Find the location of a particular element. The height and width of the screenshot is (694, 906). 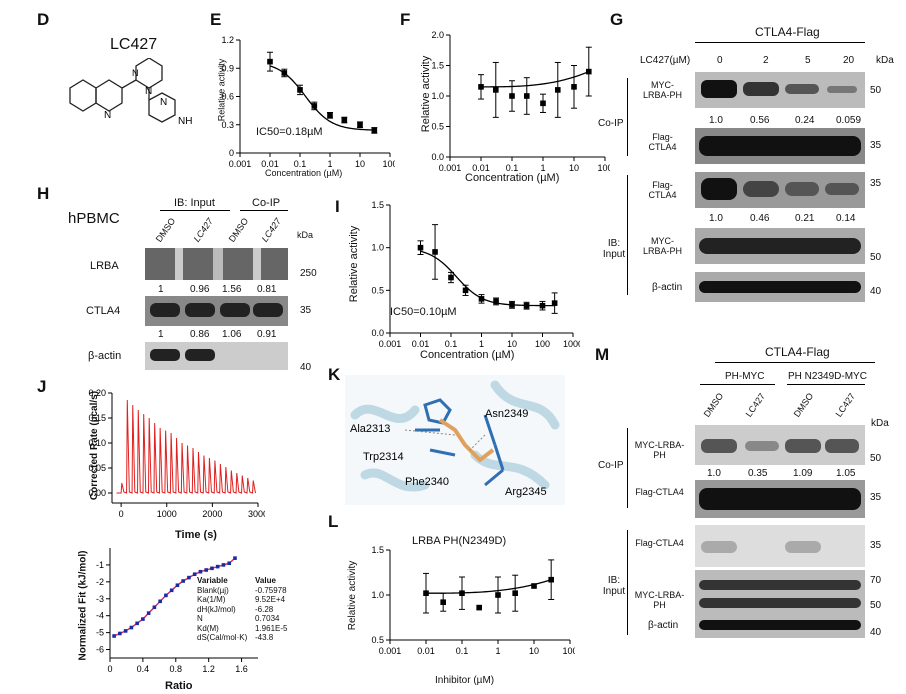

j-val-2: -6.28 is located at coordinates (264, 609).